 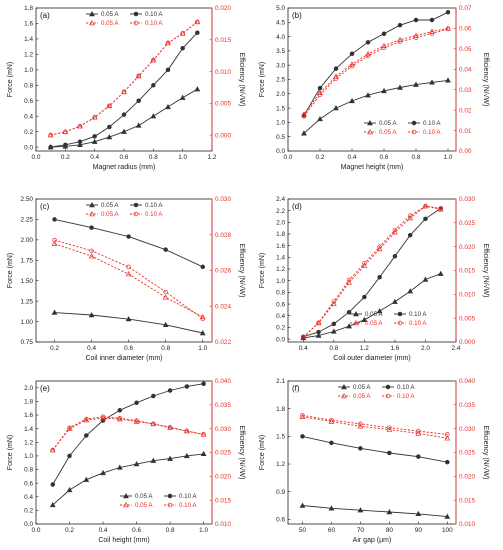 I want to click on y-tick-label: 0.6, so click(x=28, y=483).